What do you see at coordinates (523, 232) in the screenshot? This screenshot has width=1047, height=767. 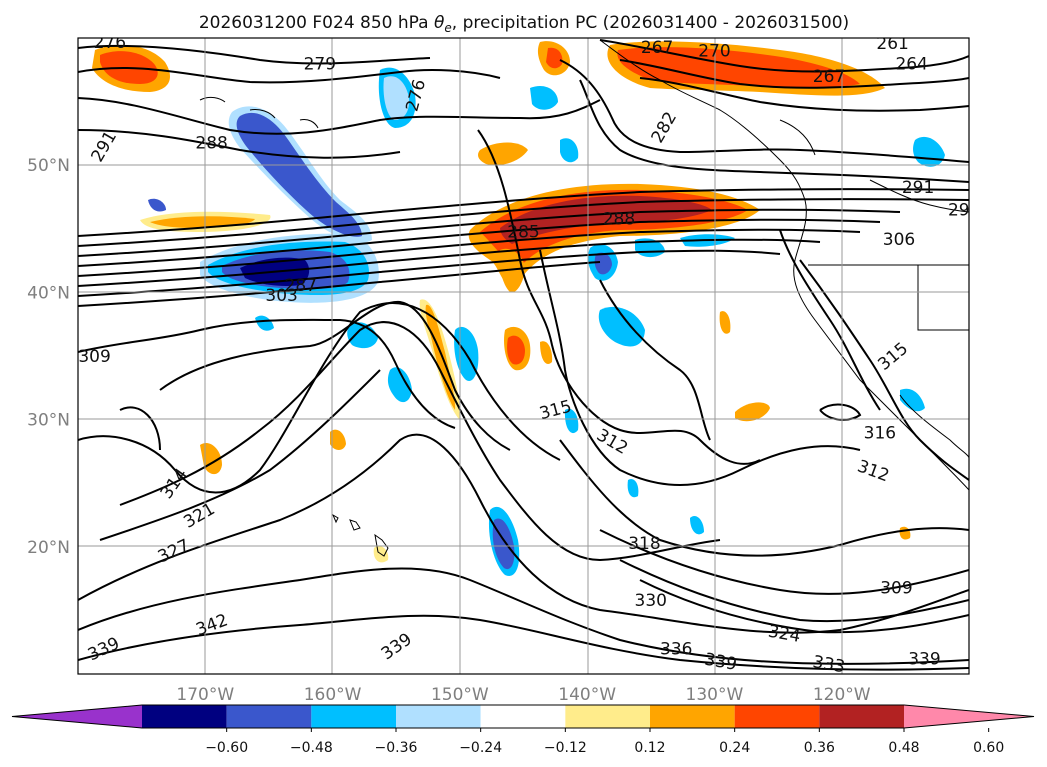 I see `contour-label: 285` at bounding box center [523, 232].